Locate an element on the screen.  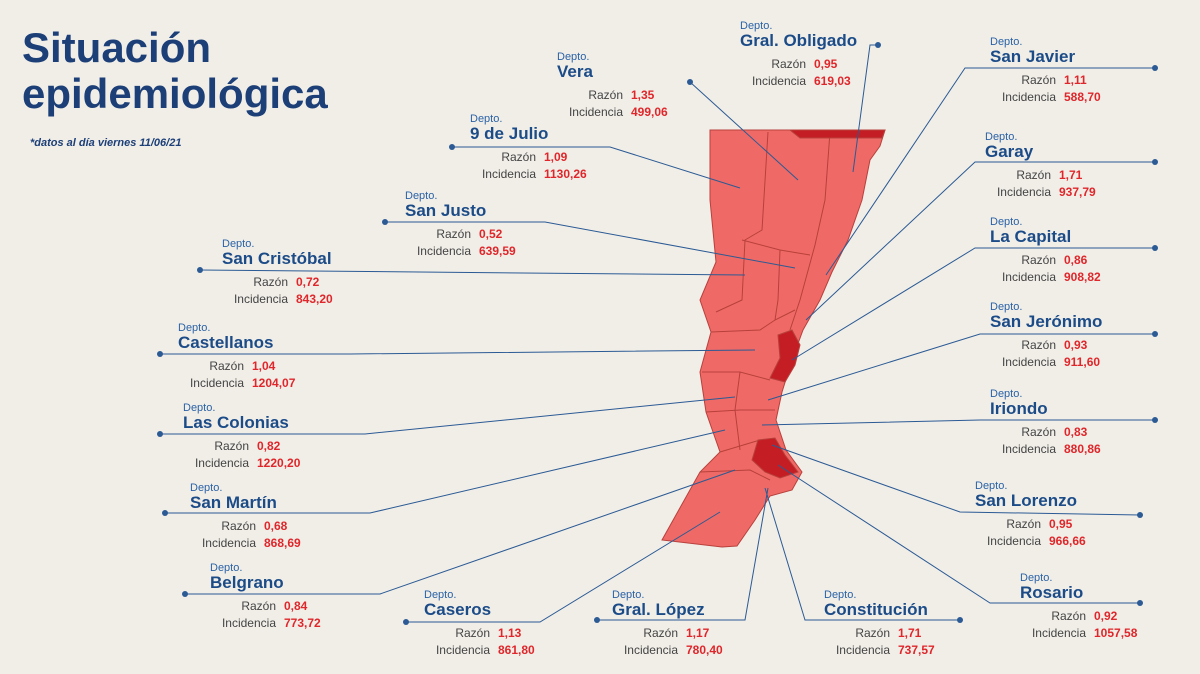
incidencia-value: 843,20 is located at coordinates (314, 299).